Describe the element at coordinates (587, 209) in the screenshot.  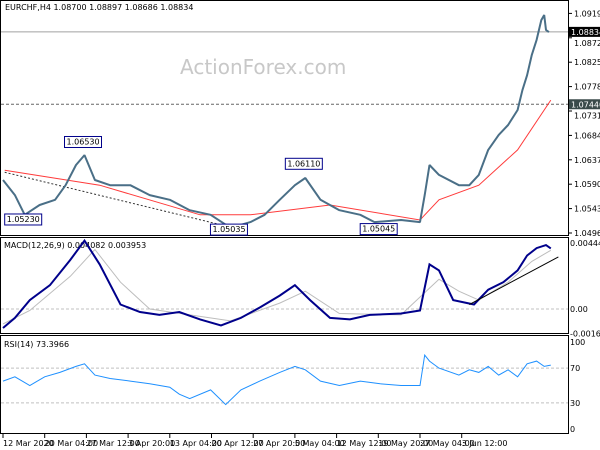
I see `price-tick-label: 1.05430` at that location.